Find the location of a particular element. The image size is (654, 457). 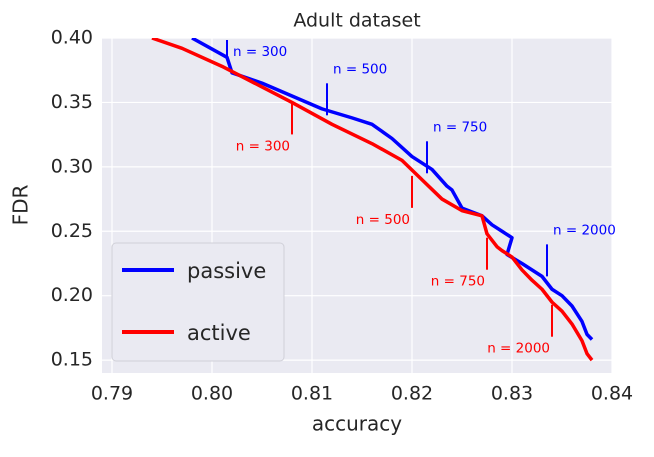

y-tick-label: 0.35 is located at coordinates (72, 102).